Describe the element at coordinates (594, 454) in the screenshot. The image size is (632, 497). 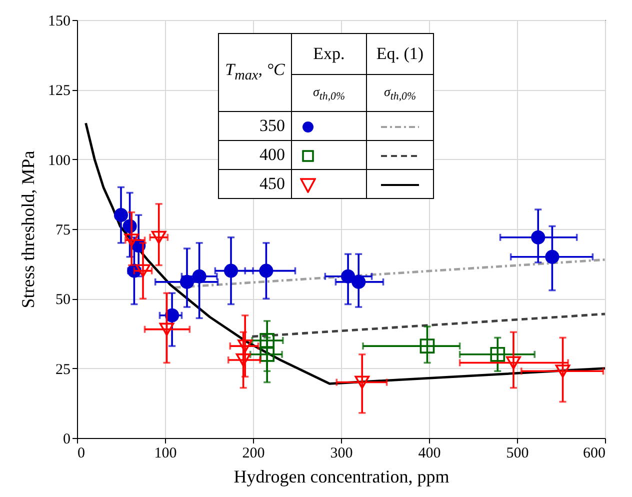
I see `x-tick-label: 600` at that location.